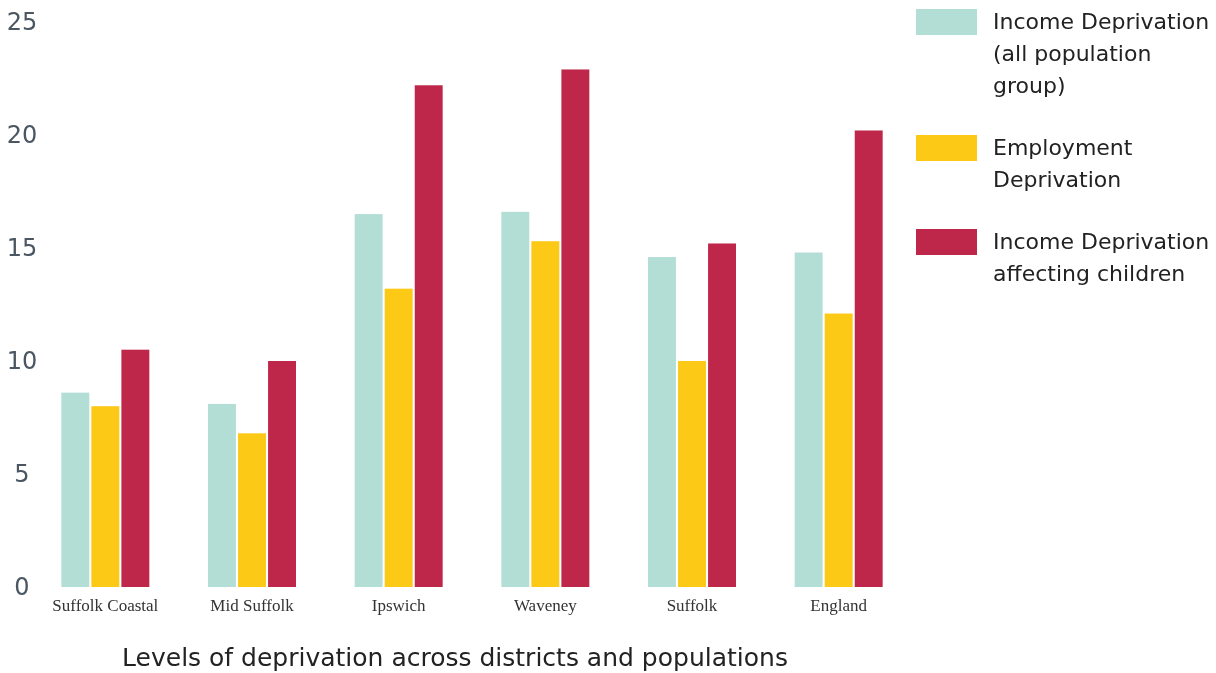 The image size is (1216, 673). I want to click on x-tick-label: England, so click(839, 605).